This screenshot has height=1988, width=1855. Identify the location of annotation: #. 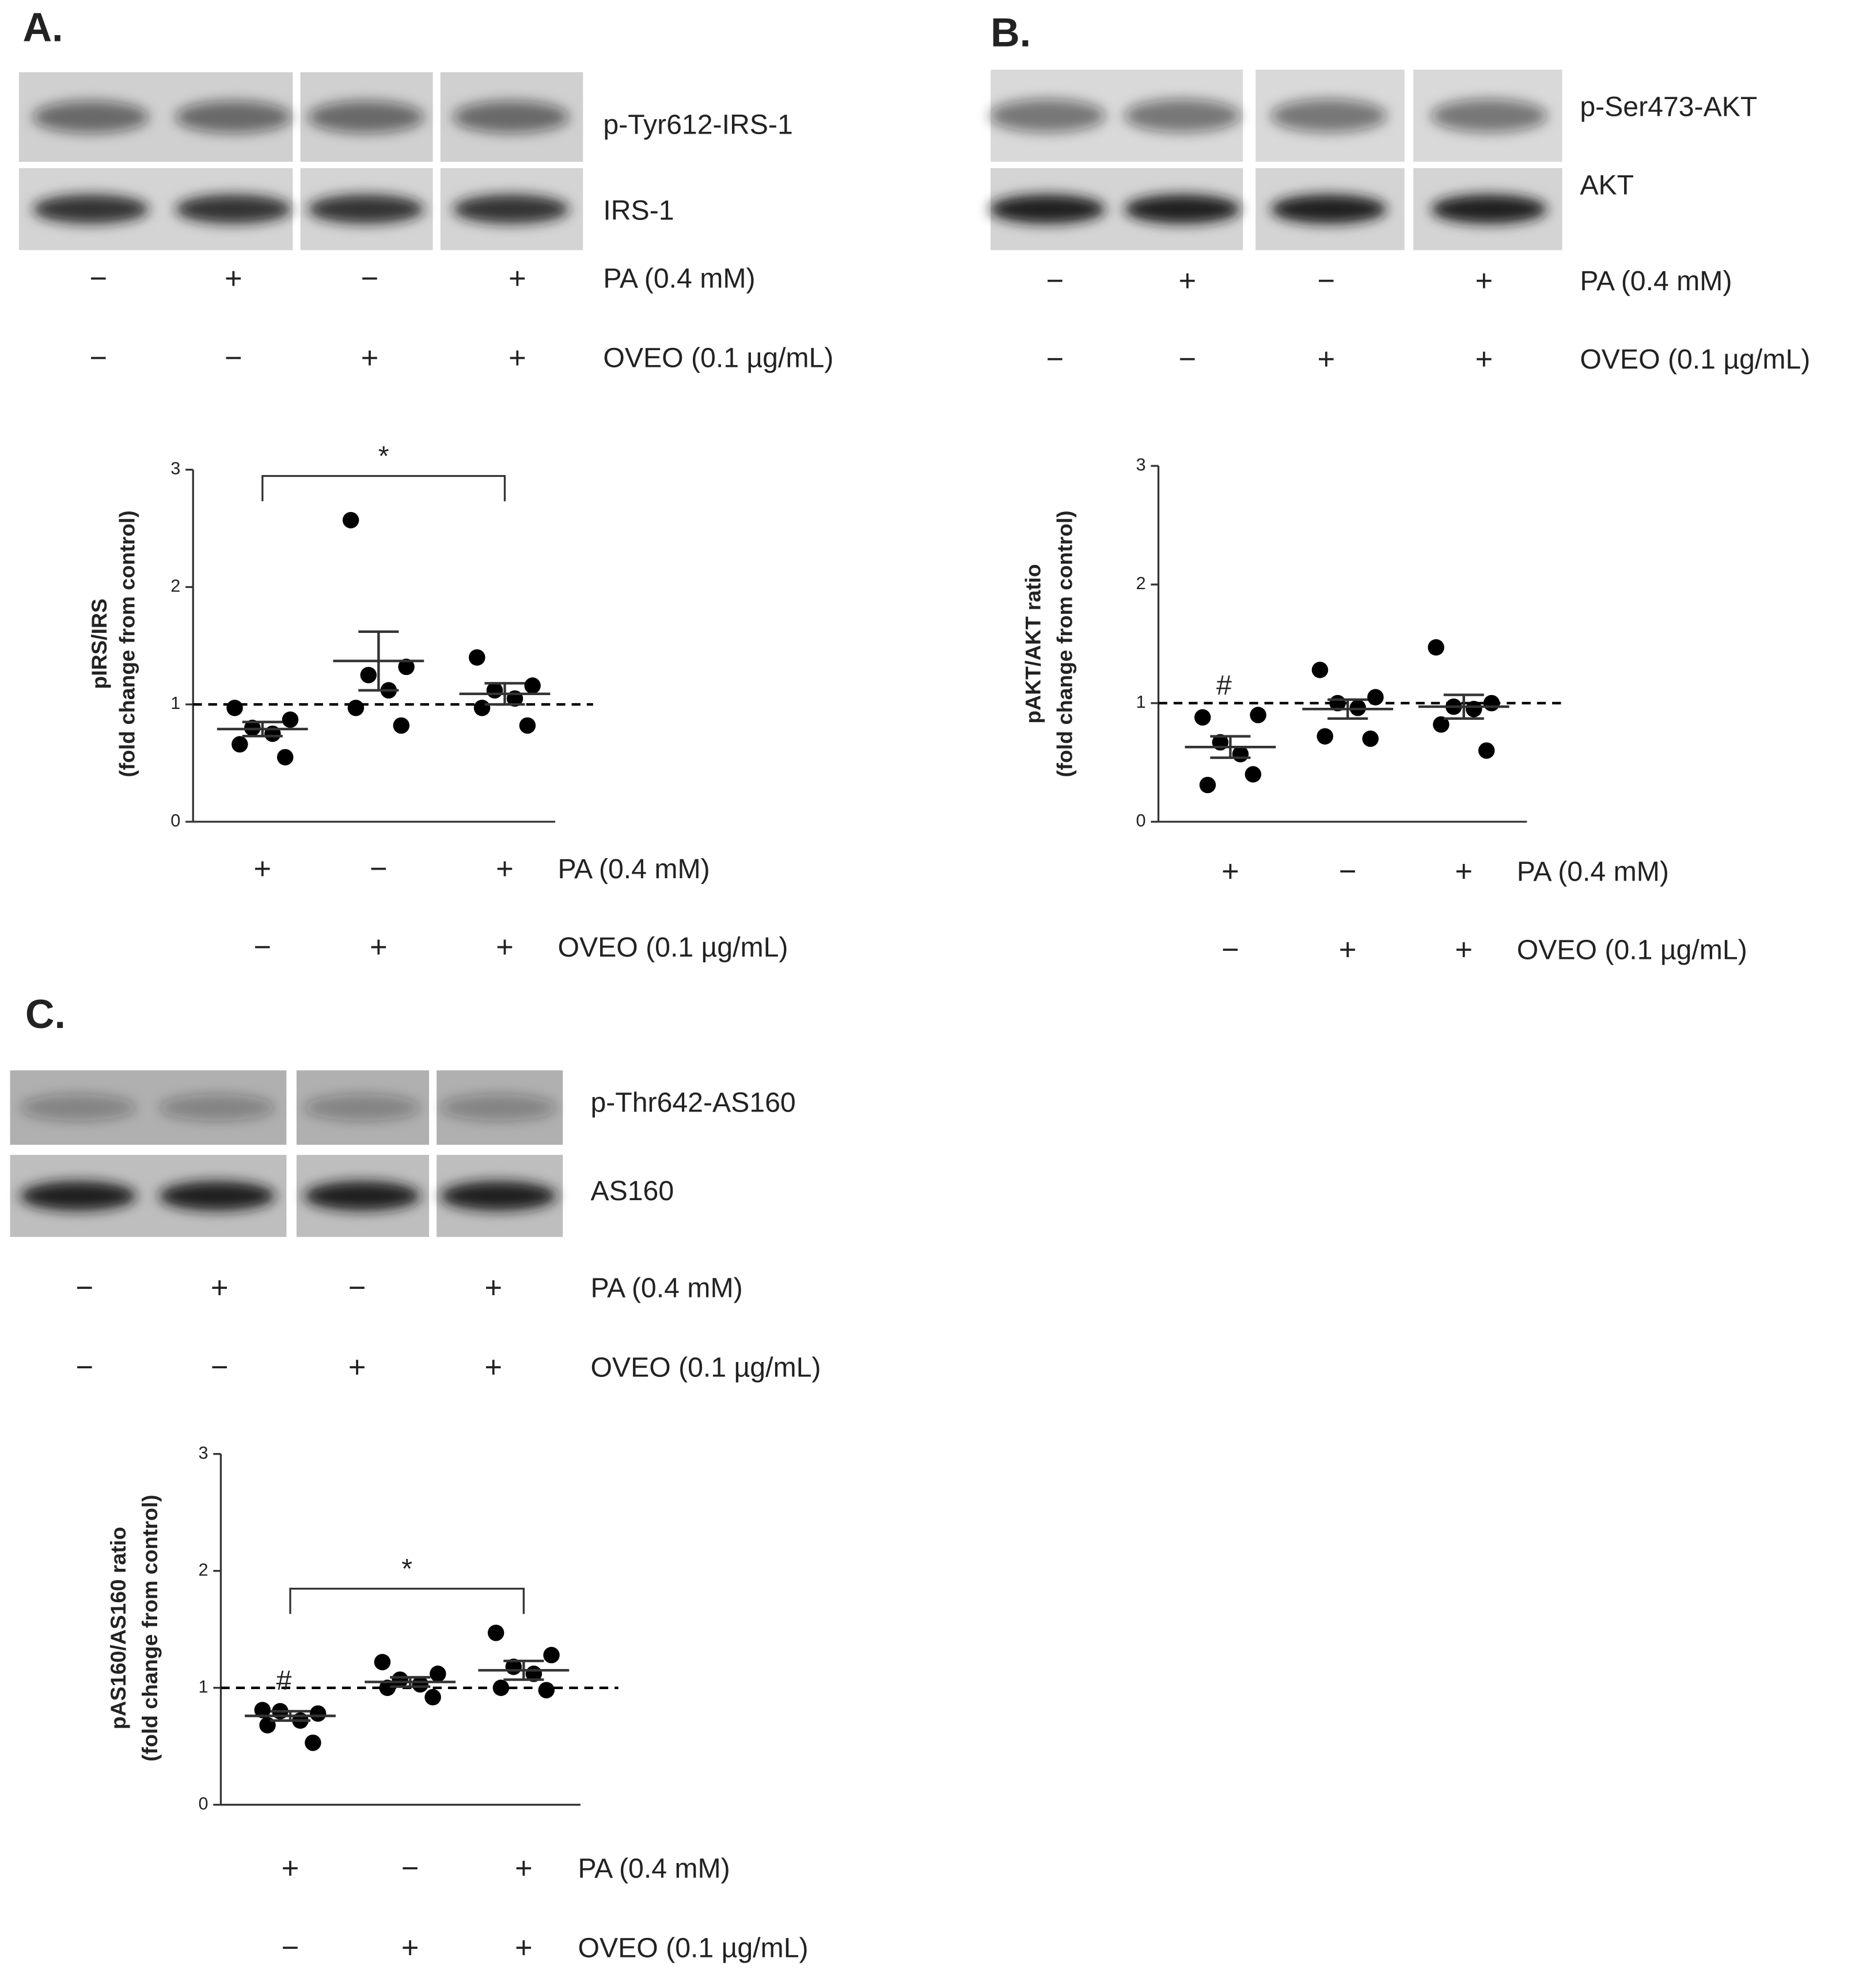
(1224, 685).